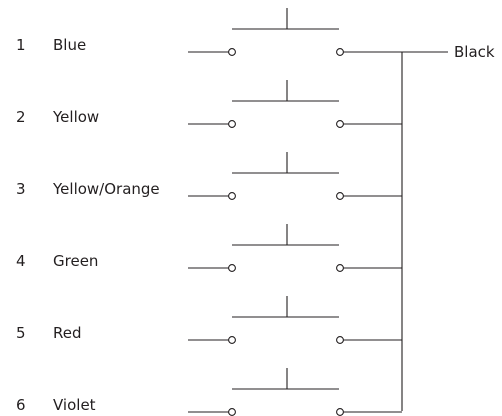  Describe the element at coordinates (209, 176) in the screenshot. I see `switch-3: 3 Yellow/Orange` at that location.